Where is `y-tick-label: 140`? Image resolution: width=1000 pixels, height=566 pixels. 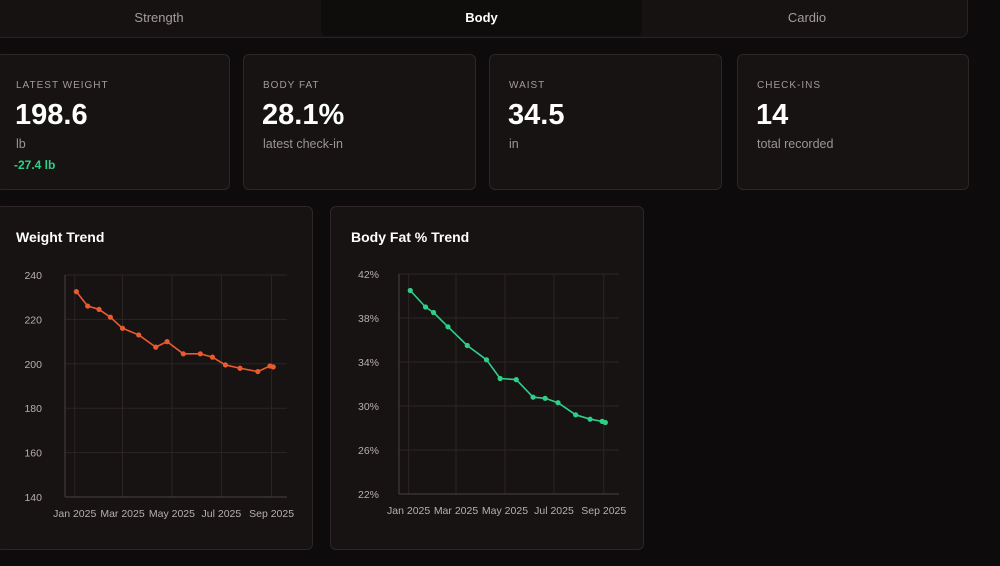
y-tick-label: 140 is located at coordinates (33, 498).